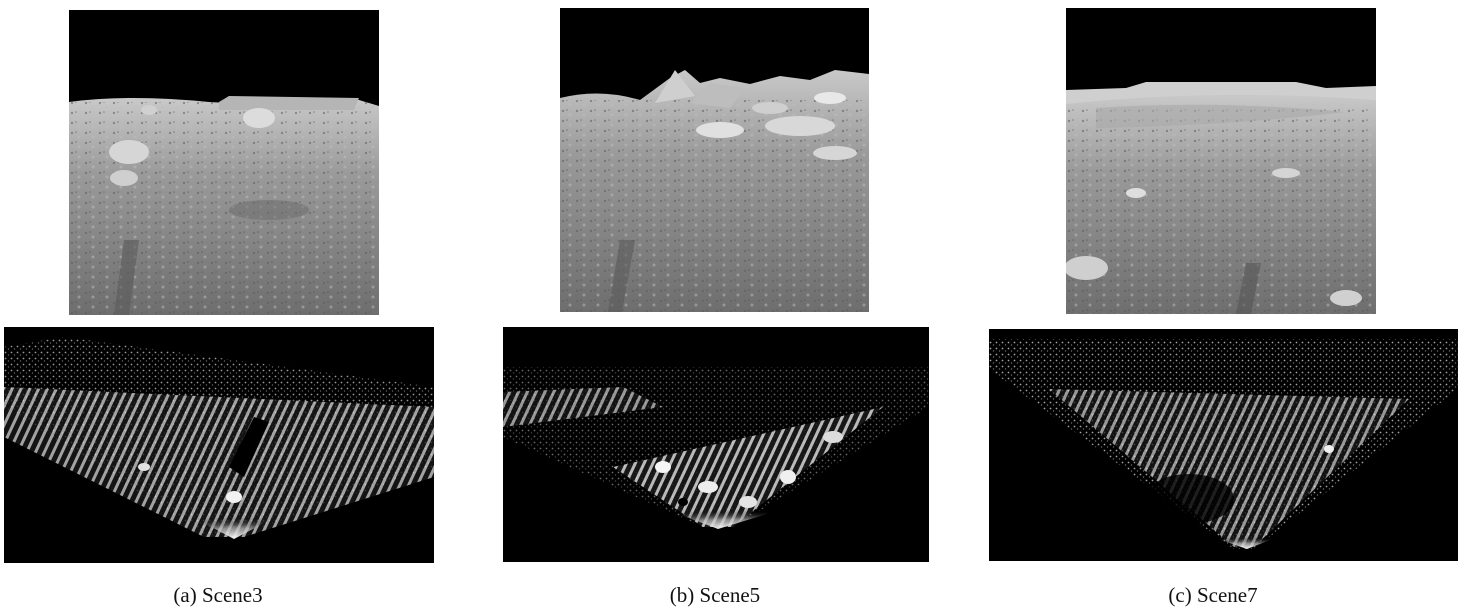 This screenshot has width=1469, height=610. Describe the element at coordinates (217, 595) in the screenshot. I see `caption-scene3: (a) Scene3` at that location.